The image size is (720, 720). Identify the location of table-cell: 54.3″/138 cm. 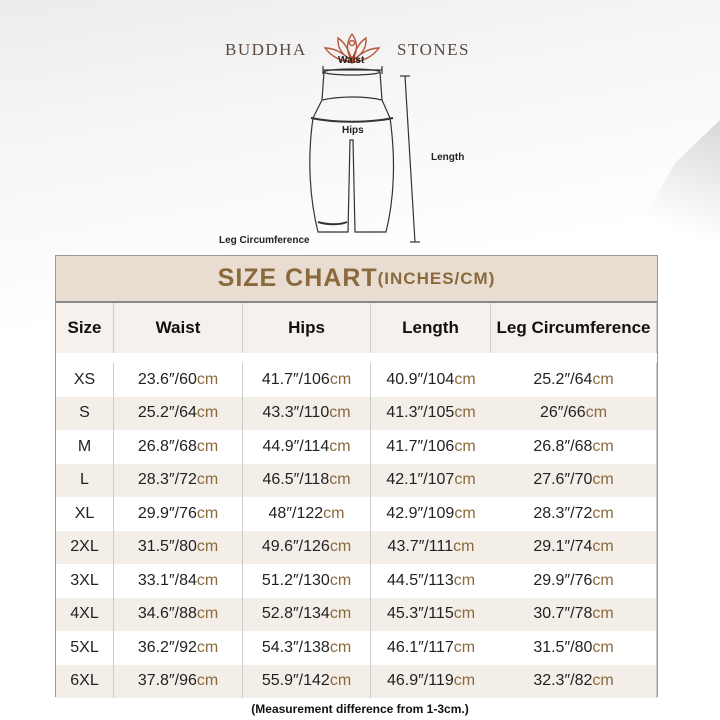
(307, 648).